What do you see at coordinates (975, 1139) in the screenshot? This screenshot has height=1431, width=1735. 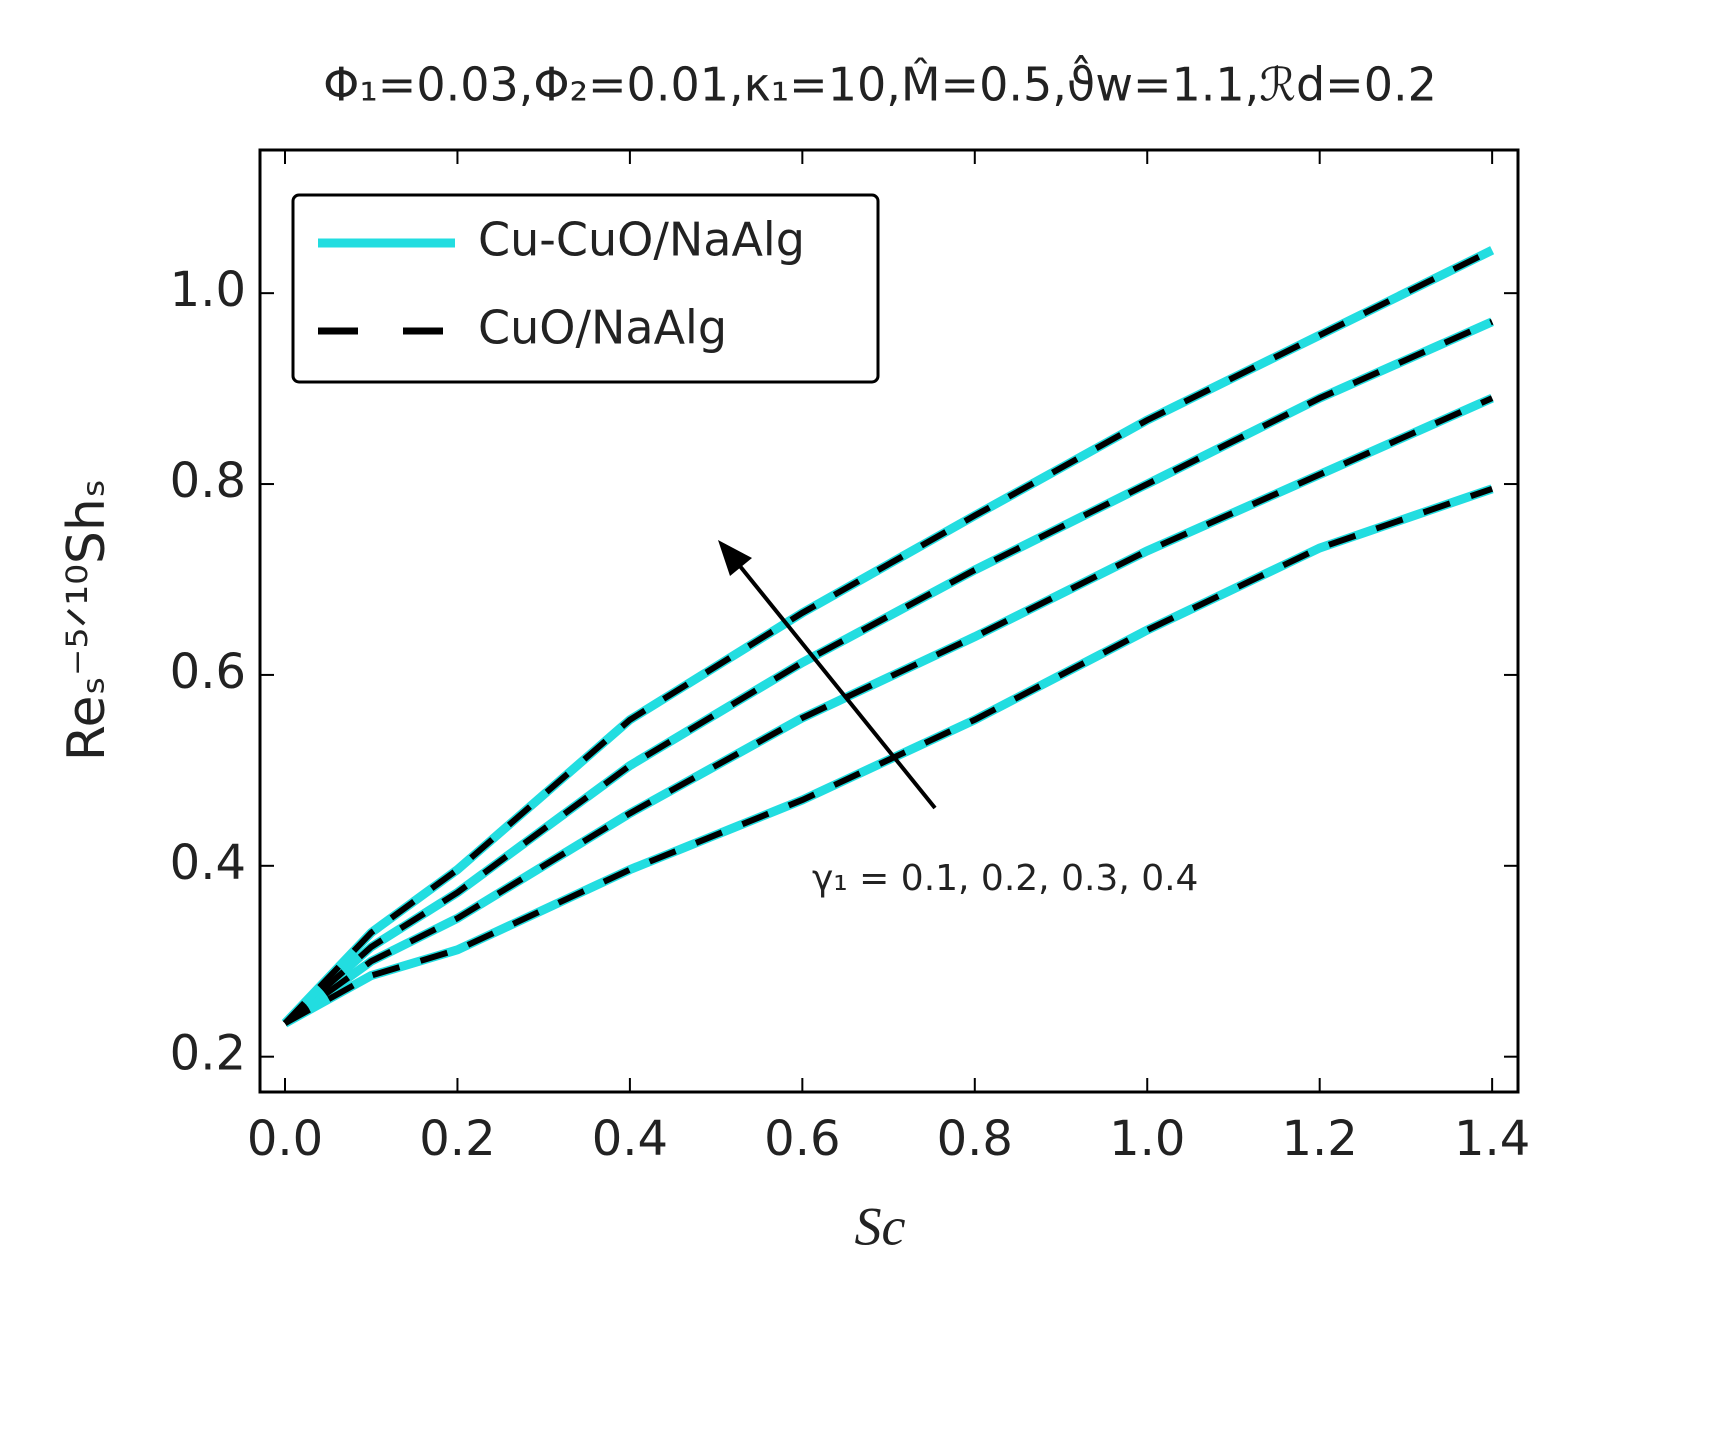 I see `x-tick-label: 0.8` at bounding box center [975, 1139].